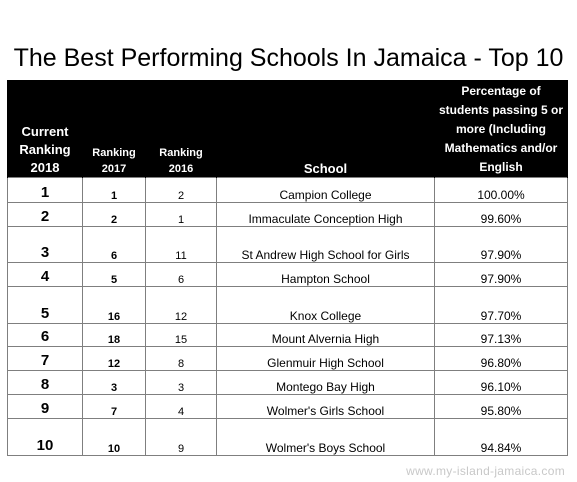 This screenshot has height=482, width=577. I want to click on table-row: 6 18 15 Mount Alvernia High 97.13%, so click(287, 335).